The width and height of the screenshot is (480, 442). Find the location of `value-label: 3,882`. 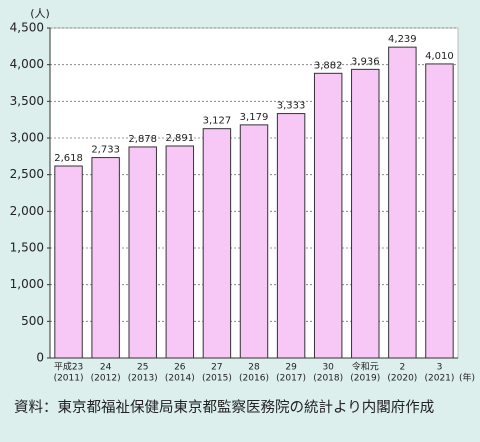

value-label: 3,882 is located at coordinates (328, 65).